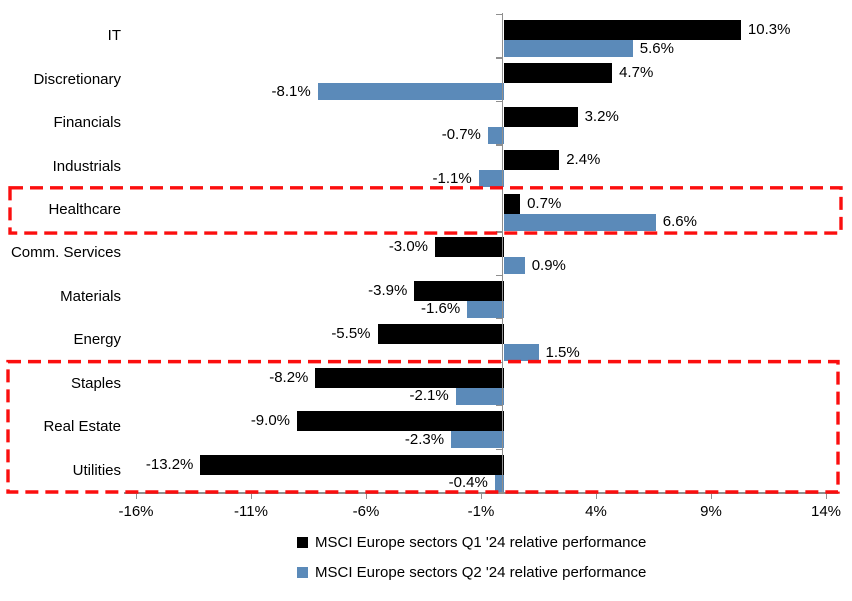  I want to click on bar-q2-discretionary, so click(410, 92).